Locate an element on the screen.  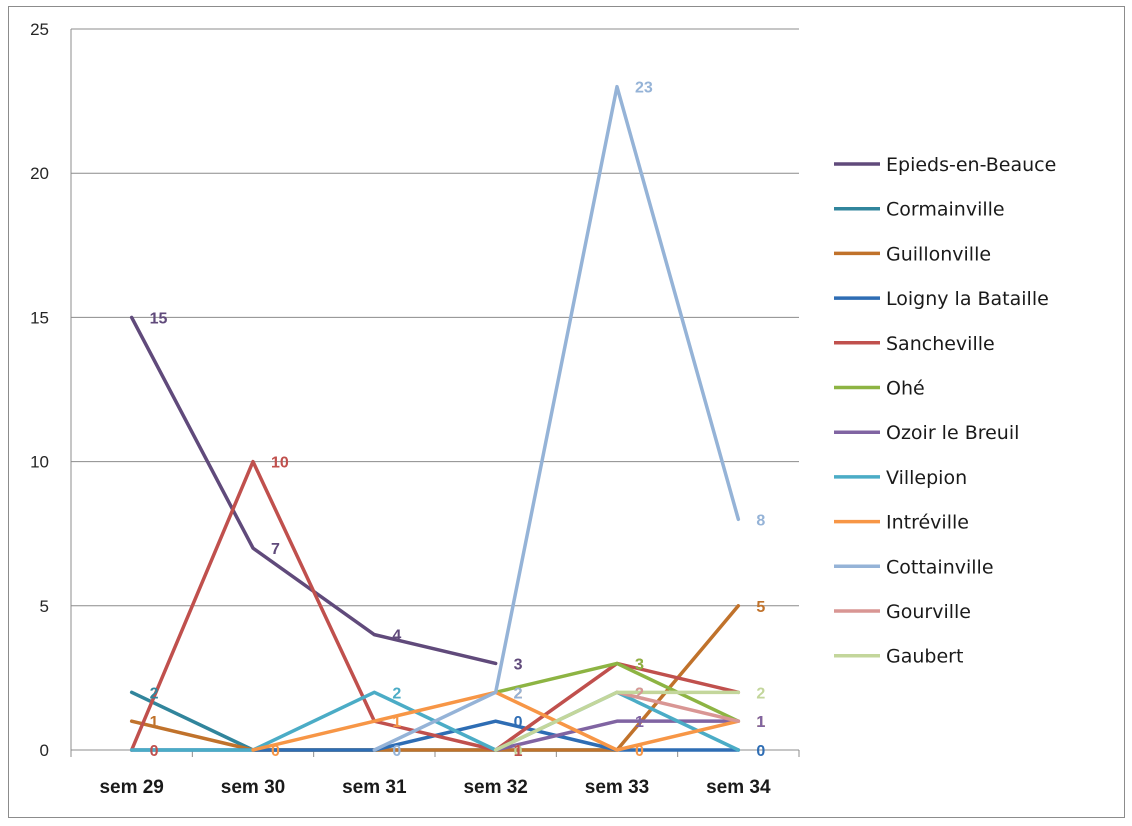
legend-item: Epieds-en-Beauce is located at coordinates (945, 165).